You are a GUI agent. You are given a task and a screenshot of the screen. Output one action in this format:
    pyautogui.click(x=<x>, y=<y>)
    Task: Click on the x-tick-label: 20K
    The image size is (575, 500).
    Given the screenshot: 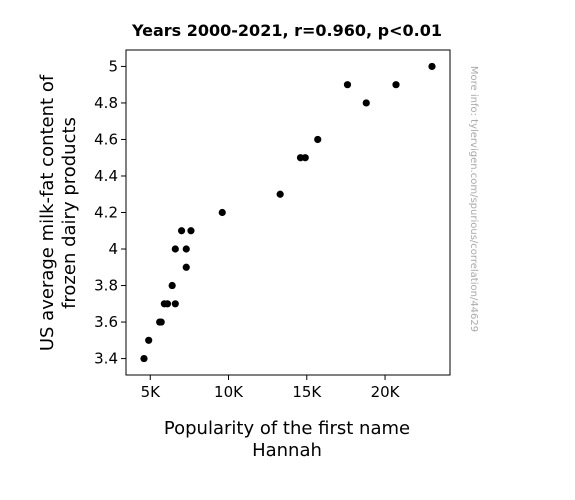 What is the action you would take?
    pyautogui.click(x=386, y=392)
    